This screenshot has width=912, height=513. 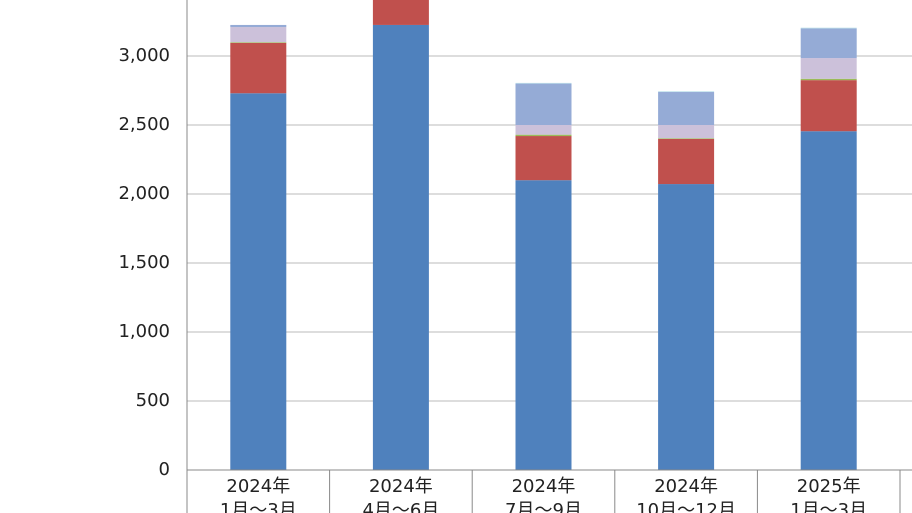 I want to click on y-tick-label: 1,000, so click(x=144, y=331).